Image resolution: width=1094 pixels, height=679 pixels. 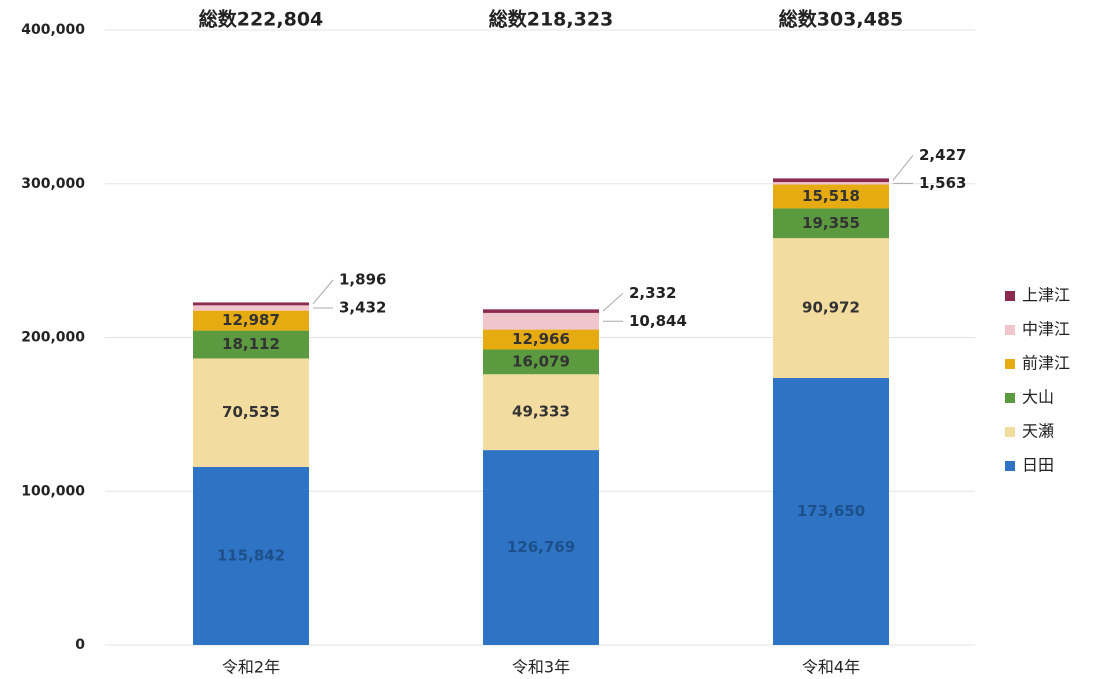 I want to click on data-label: 126,769, so click(x=541, y=547).